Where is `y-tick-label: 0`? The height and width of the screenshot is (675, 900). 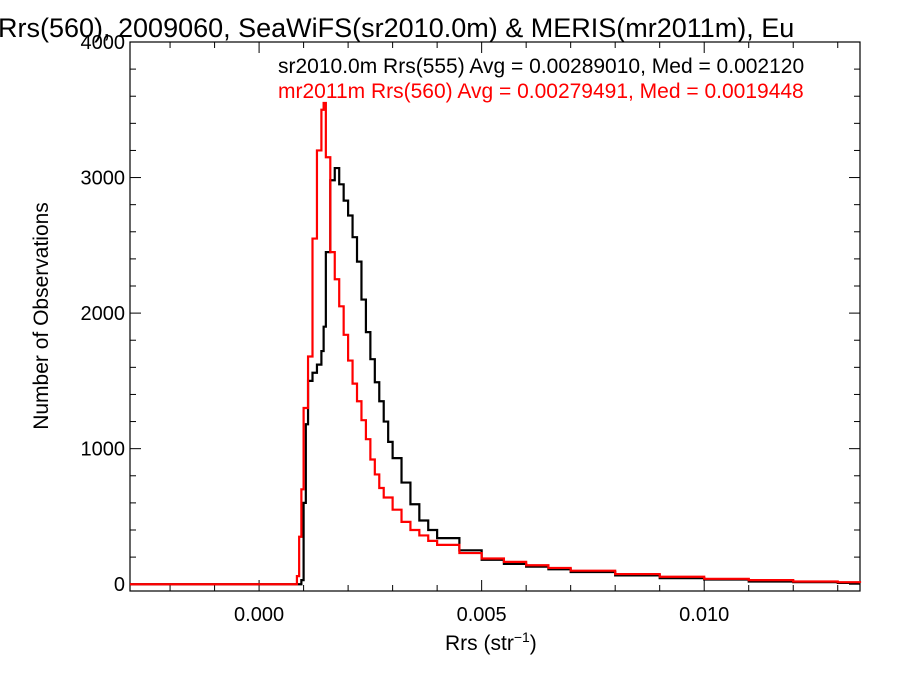
y-tick-label: 0 is located at coordinates (119, 585).